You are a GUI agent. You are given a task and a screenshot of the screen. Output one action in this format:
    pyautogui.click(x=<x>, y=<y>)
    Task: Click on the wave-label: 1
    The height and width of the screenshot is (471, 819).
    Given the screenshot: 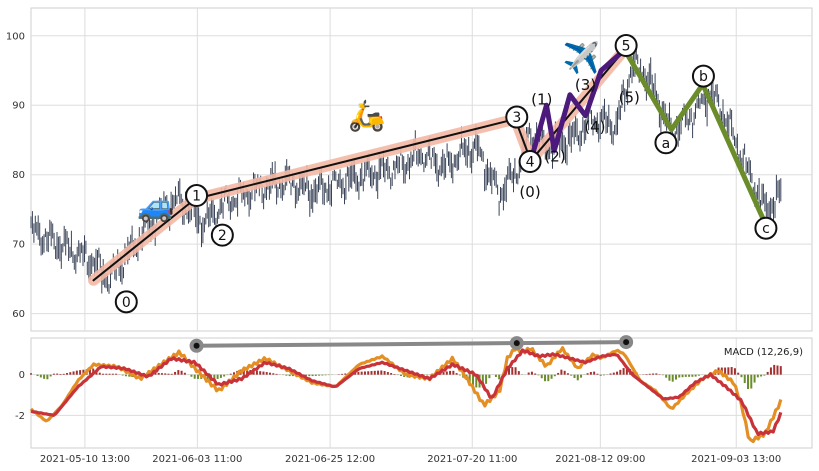 What is the action you would take?
    pyautogui.click(x=196, y=197)
    